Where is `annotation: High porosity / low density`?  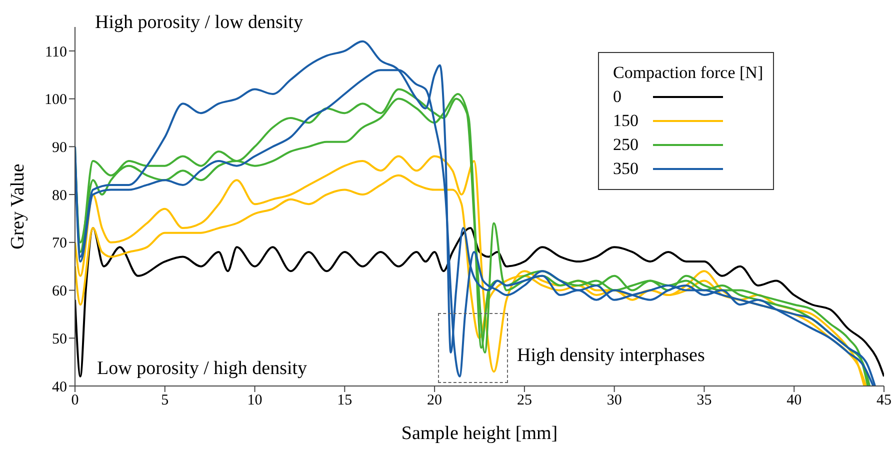
annotation: High porosity / low density is located at coordinates (199, 23).